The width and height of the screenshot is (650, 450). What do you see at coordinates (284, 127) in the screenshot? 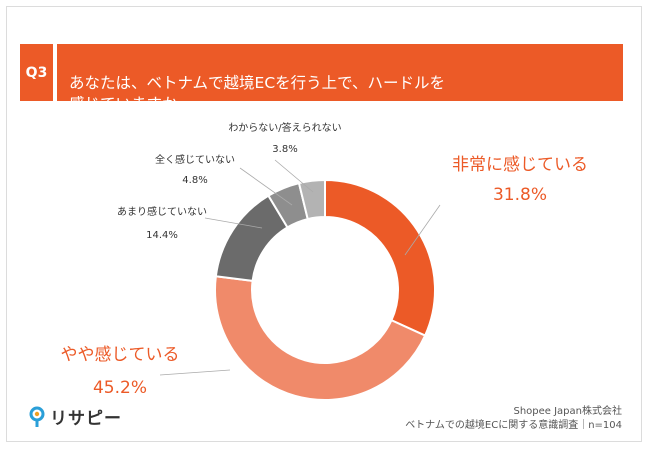
I see `slice-label: わからない/答えられない` at bounding box center [284, 127].